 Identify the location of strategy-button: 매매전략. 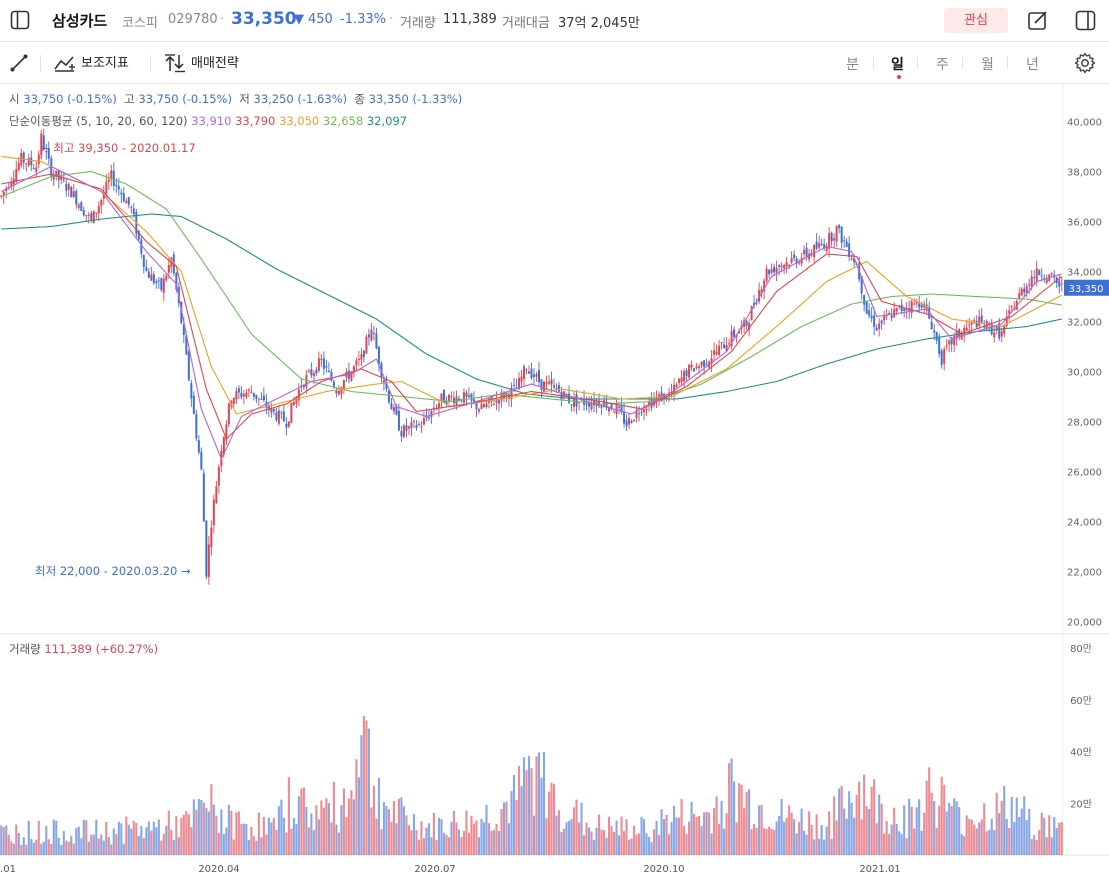
(215, 63).